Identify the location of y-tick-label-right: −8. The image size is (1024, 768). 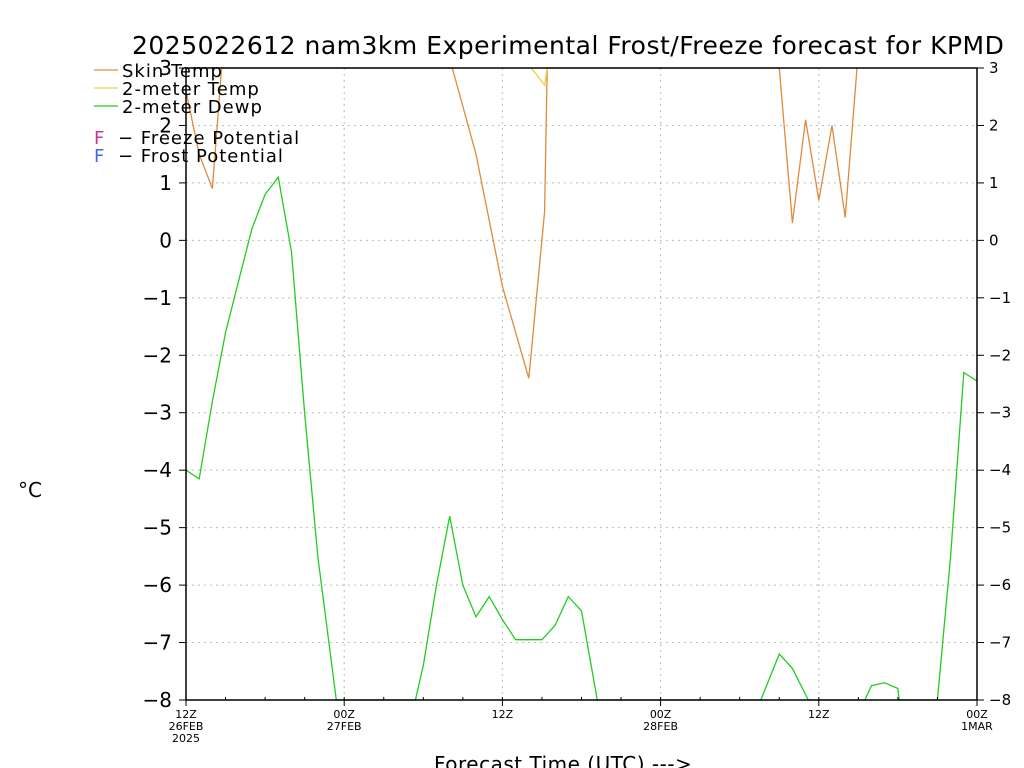
(1000, 700).